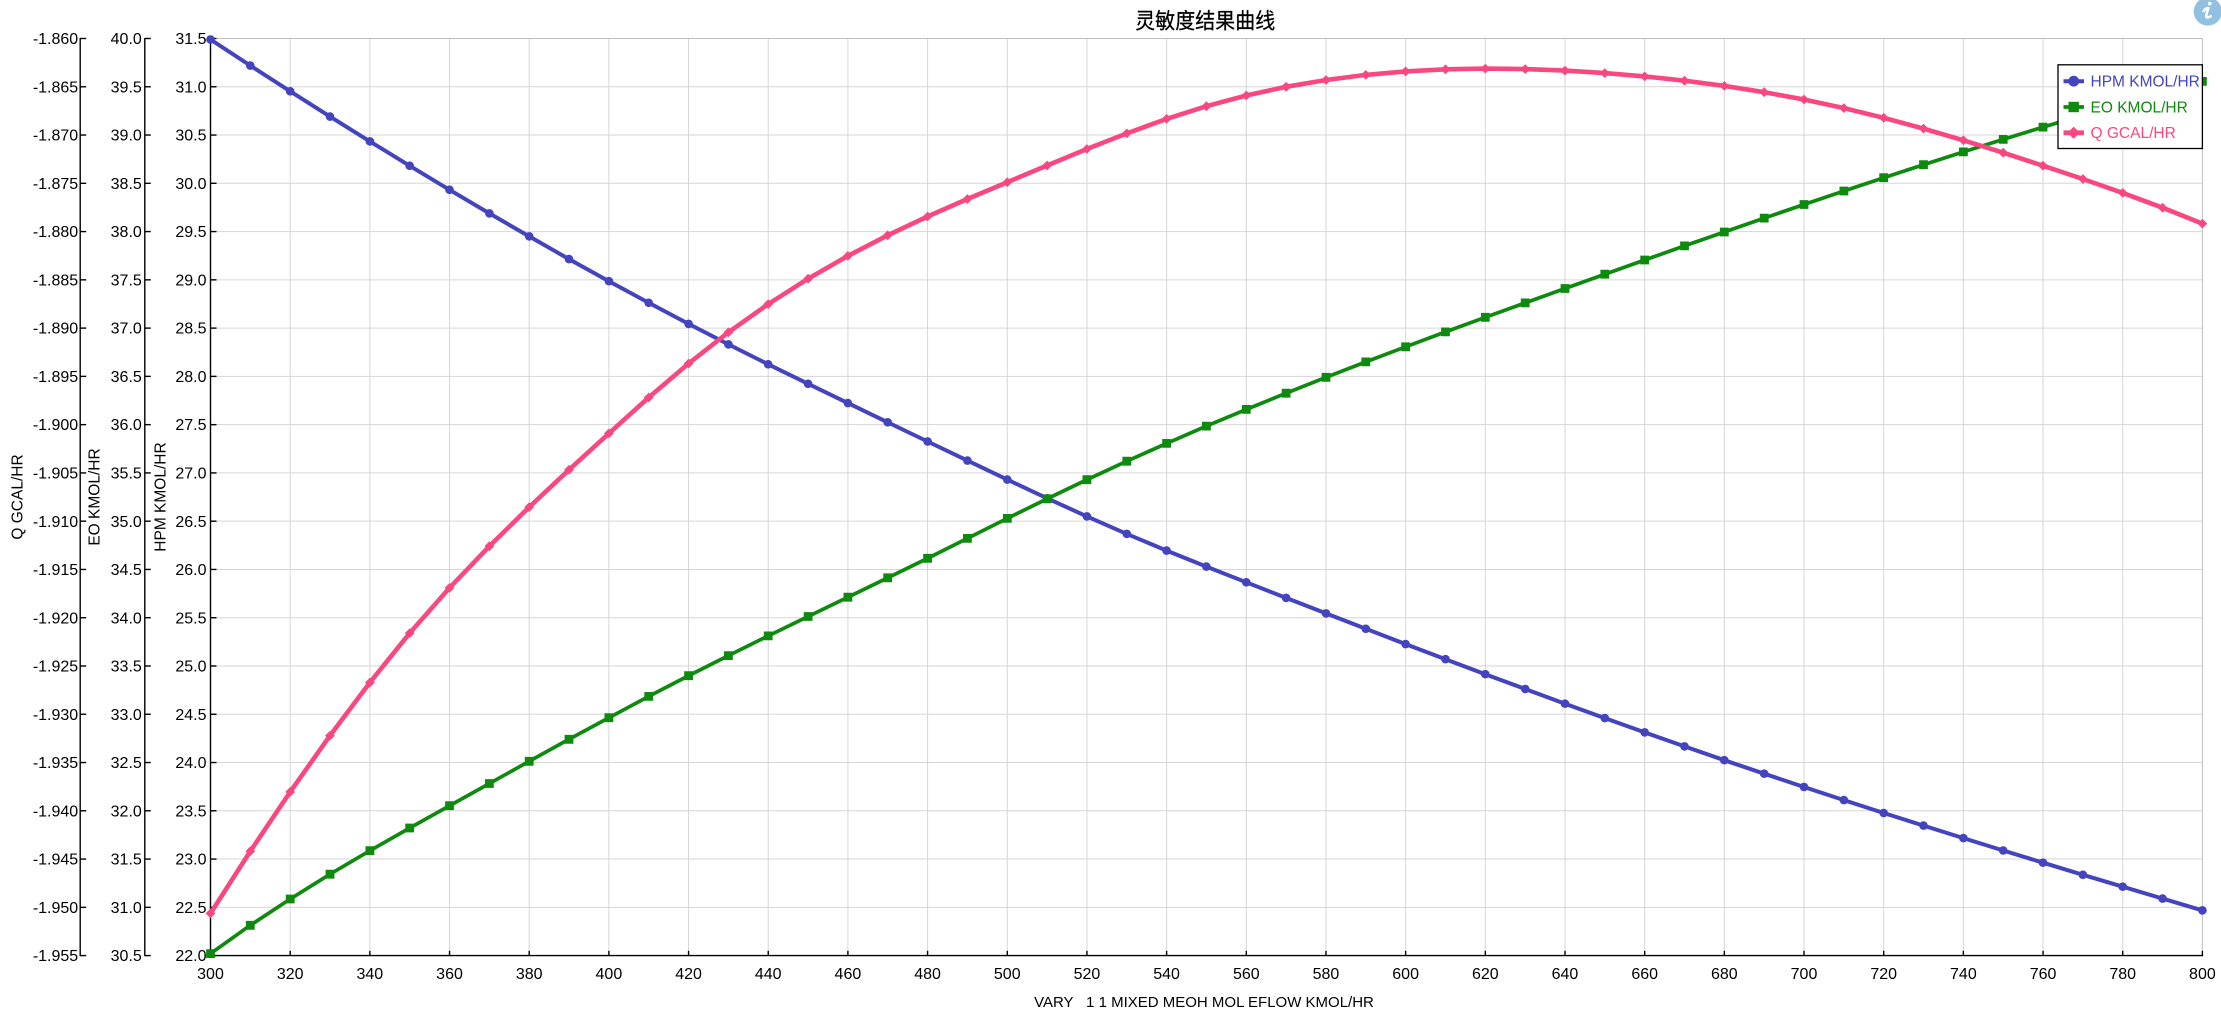 The width and height of the screenshot is (2221, 1020). What do you see at coordinates (1804, 974) in the screenshot?
I see `svg-text: 700` at bounding box center [1804, 974].